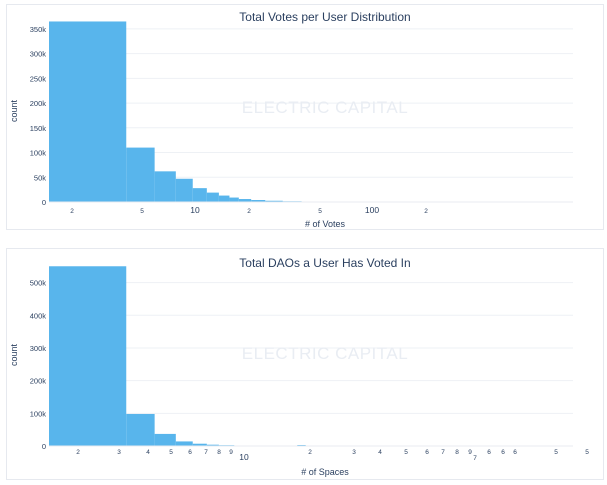  What do you see at coordinates (324, 263) in the screenshot?
I see `chart-title: Total DAOs a User Has Voted In` at bounding box center [324, 263].